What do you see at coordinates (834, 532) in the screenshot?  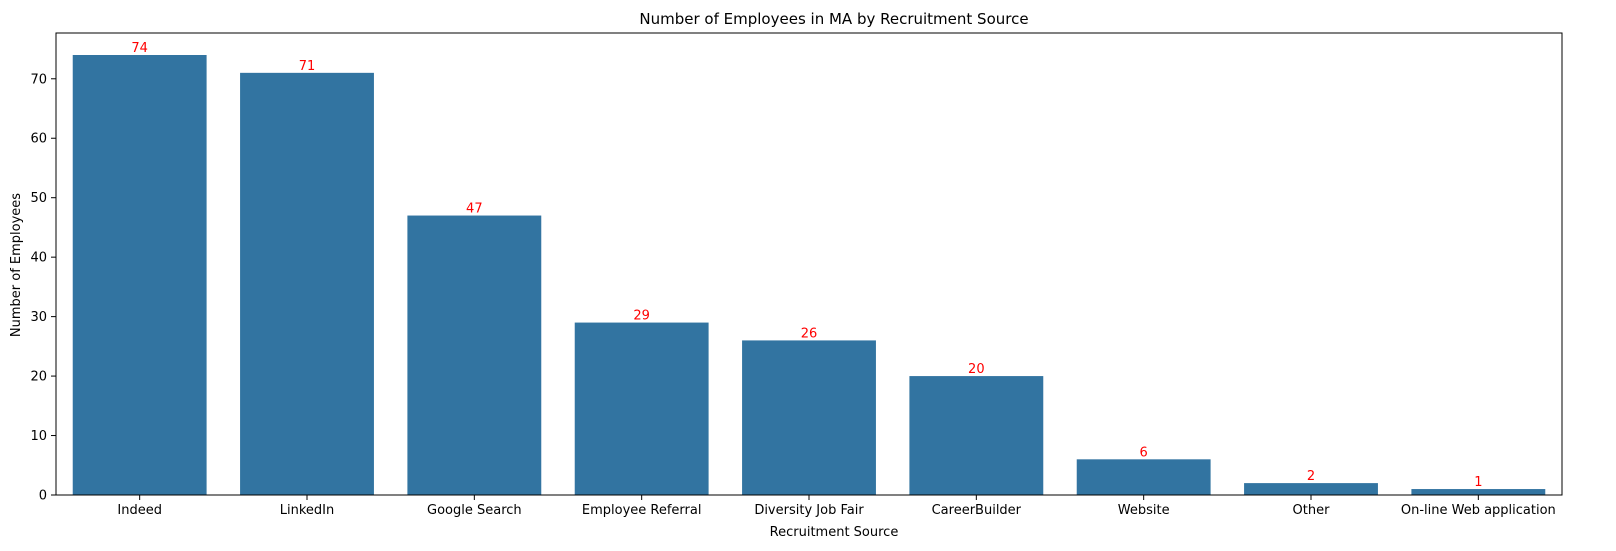 I see `x-axis-label: Recruitment Source` at bounding box center [834, 532].